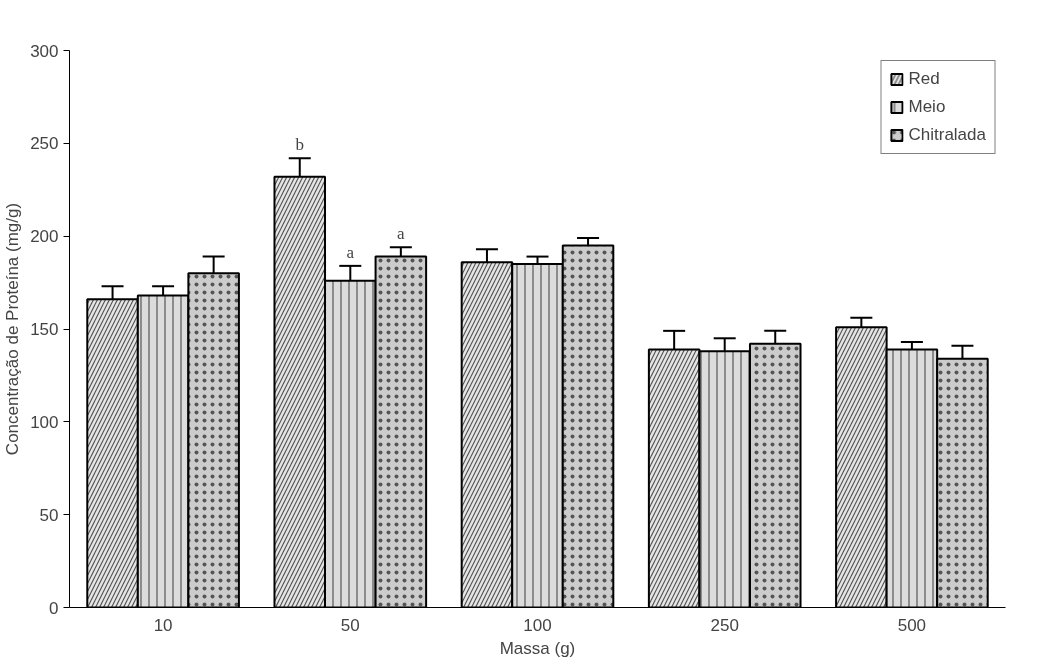  Describe the element at coordinates (927, 107) in the screenshot. I see `legend-label: Meio` at that location.